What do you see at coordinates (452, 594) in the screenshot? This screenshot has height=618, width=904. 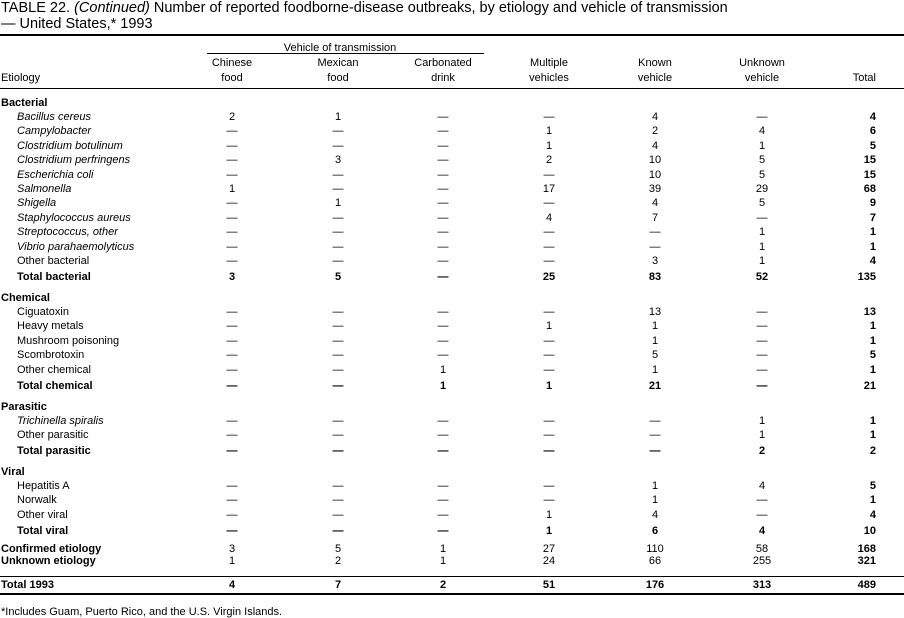 I see `bottom-rule` at bounding box center [452, 594].